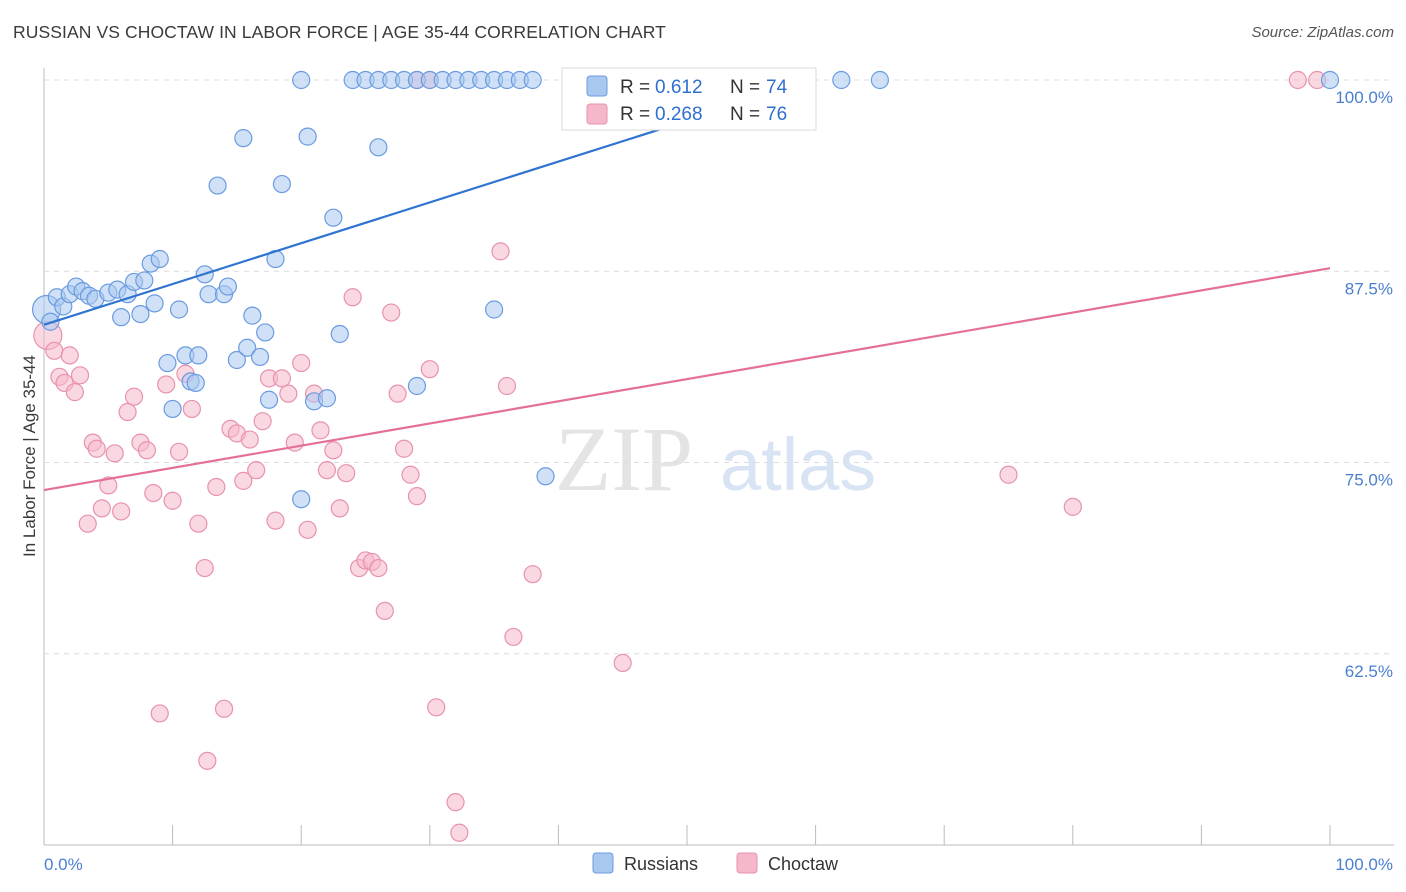 This screenshot has height=892, width=1406. Describe the element at coordinates (635, 114) in the screenshot. I see `legend-r2-label: R =` at that location.